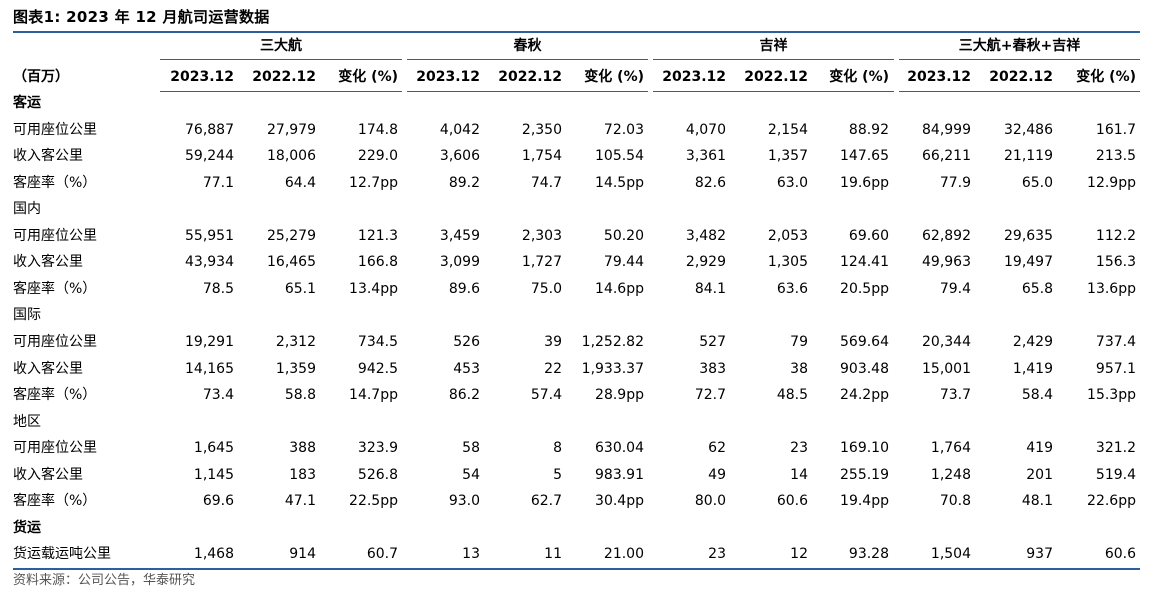 The width and height of the screenshot is (1152, 596). Describe the element at coordinates (950, 475) in the screenshot. I see `table-cell: 1,248` at that location.